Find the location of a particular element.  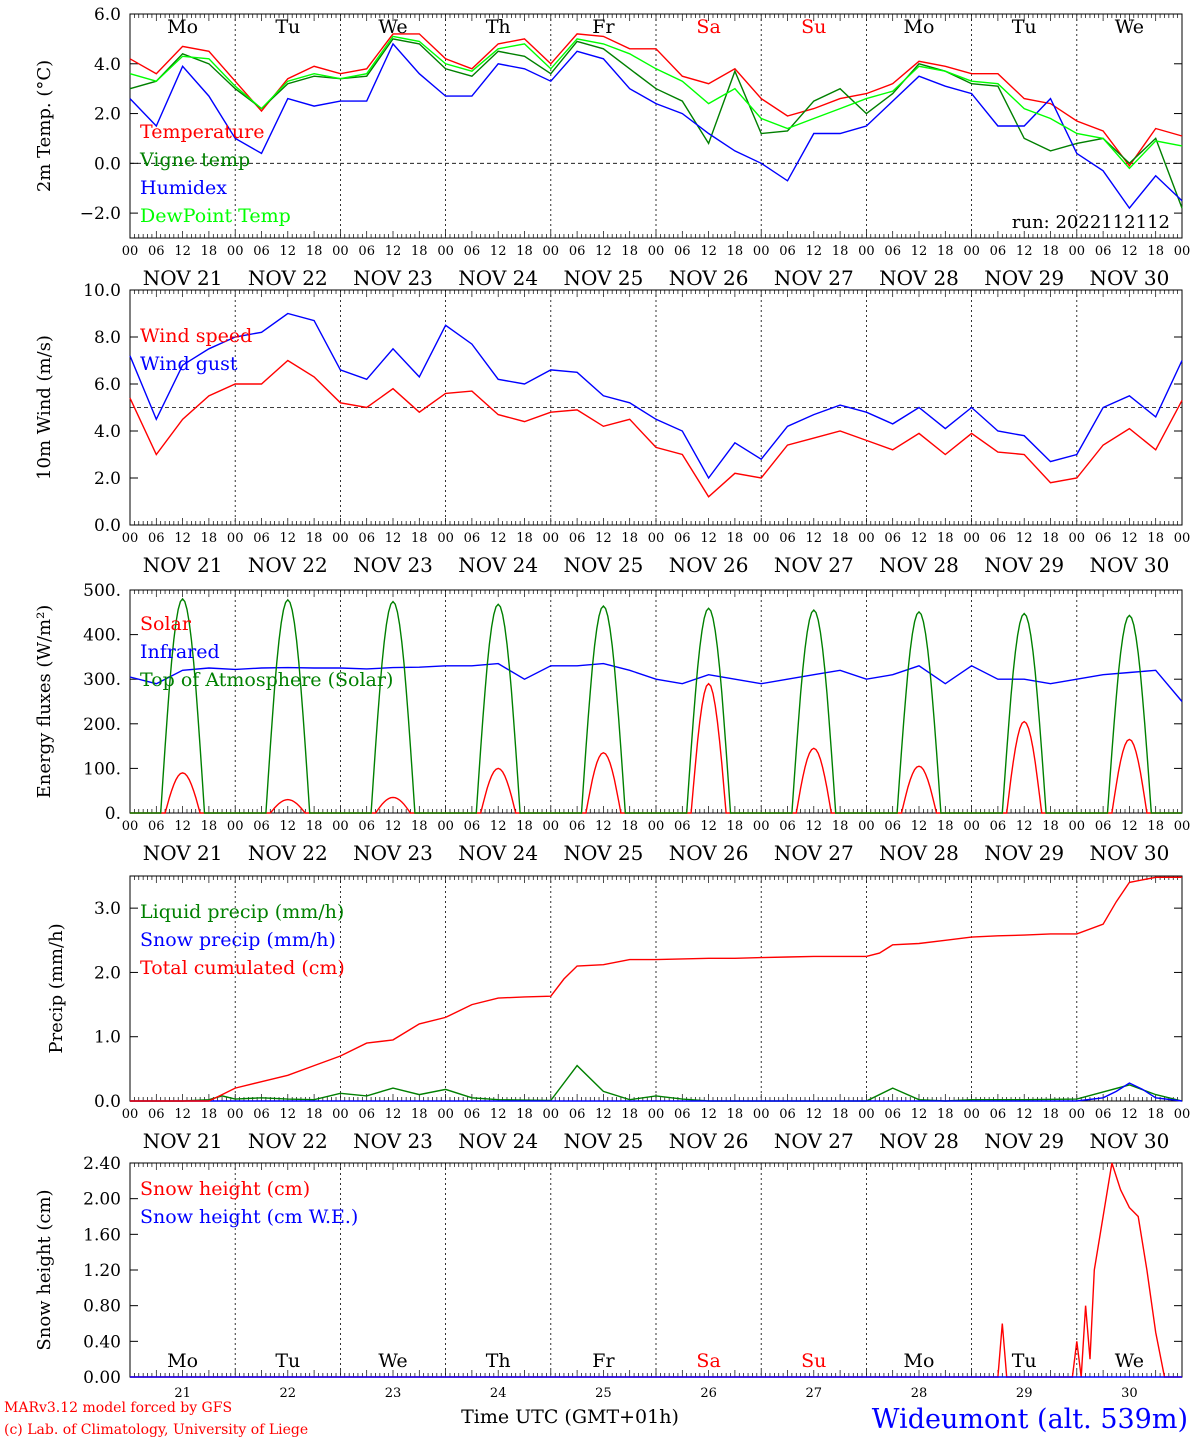

legend-entry: Top of Atmosphere (Solar) is located at coordinates (266, 680).